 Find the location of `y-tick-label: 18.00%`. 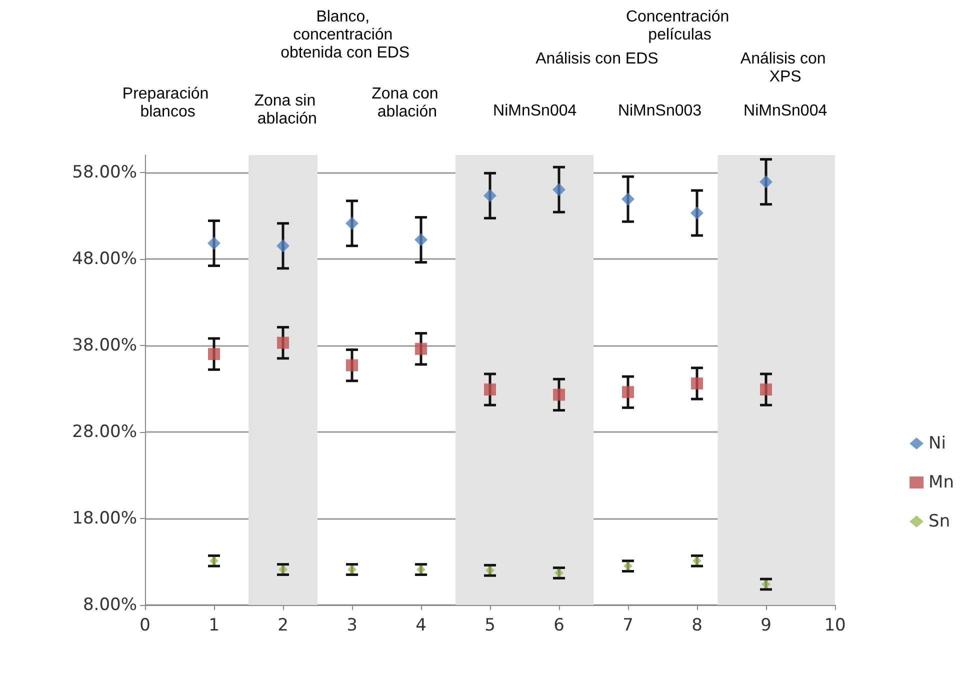

y-tick-label: 18.00% is located at coordinates (104, 518).